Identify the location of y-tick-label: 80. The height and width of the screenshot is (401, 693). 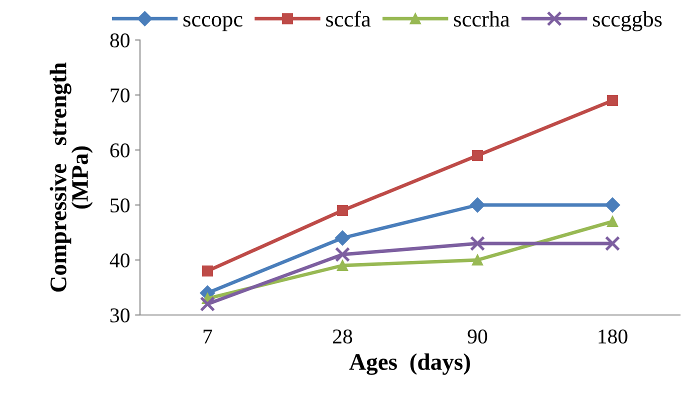
(120, 40).